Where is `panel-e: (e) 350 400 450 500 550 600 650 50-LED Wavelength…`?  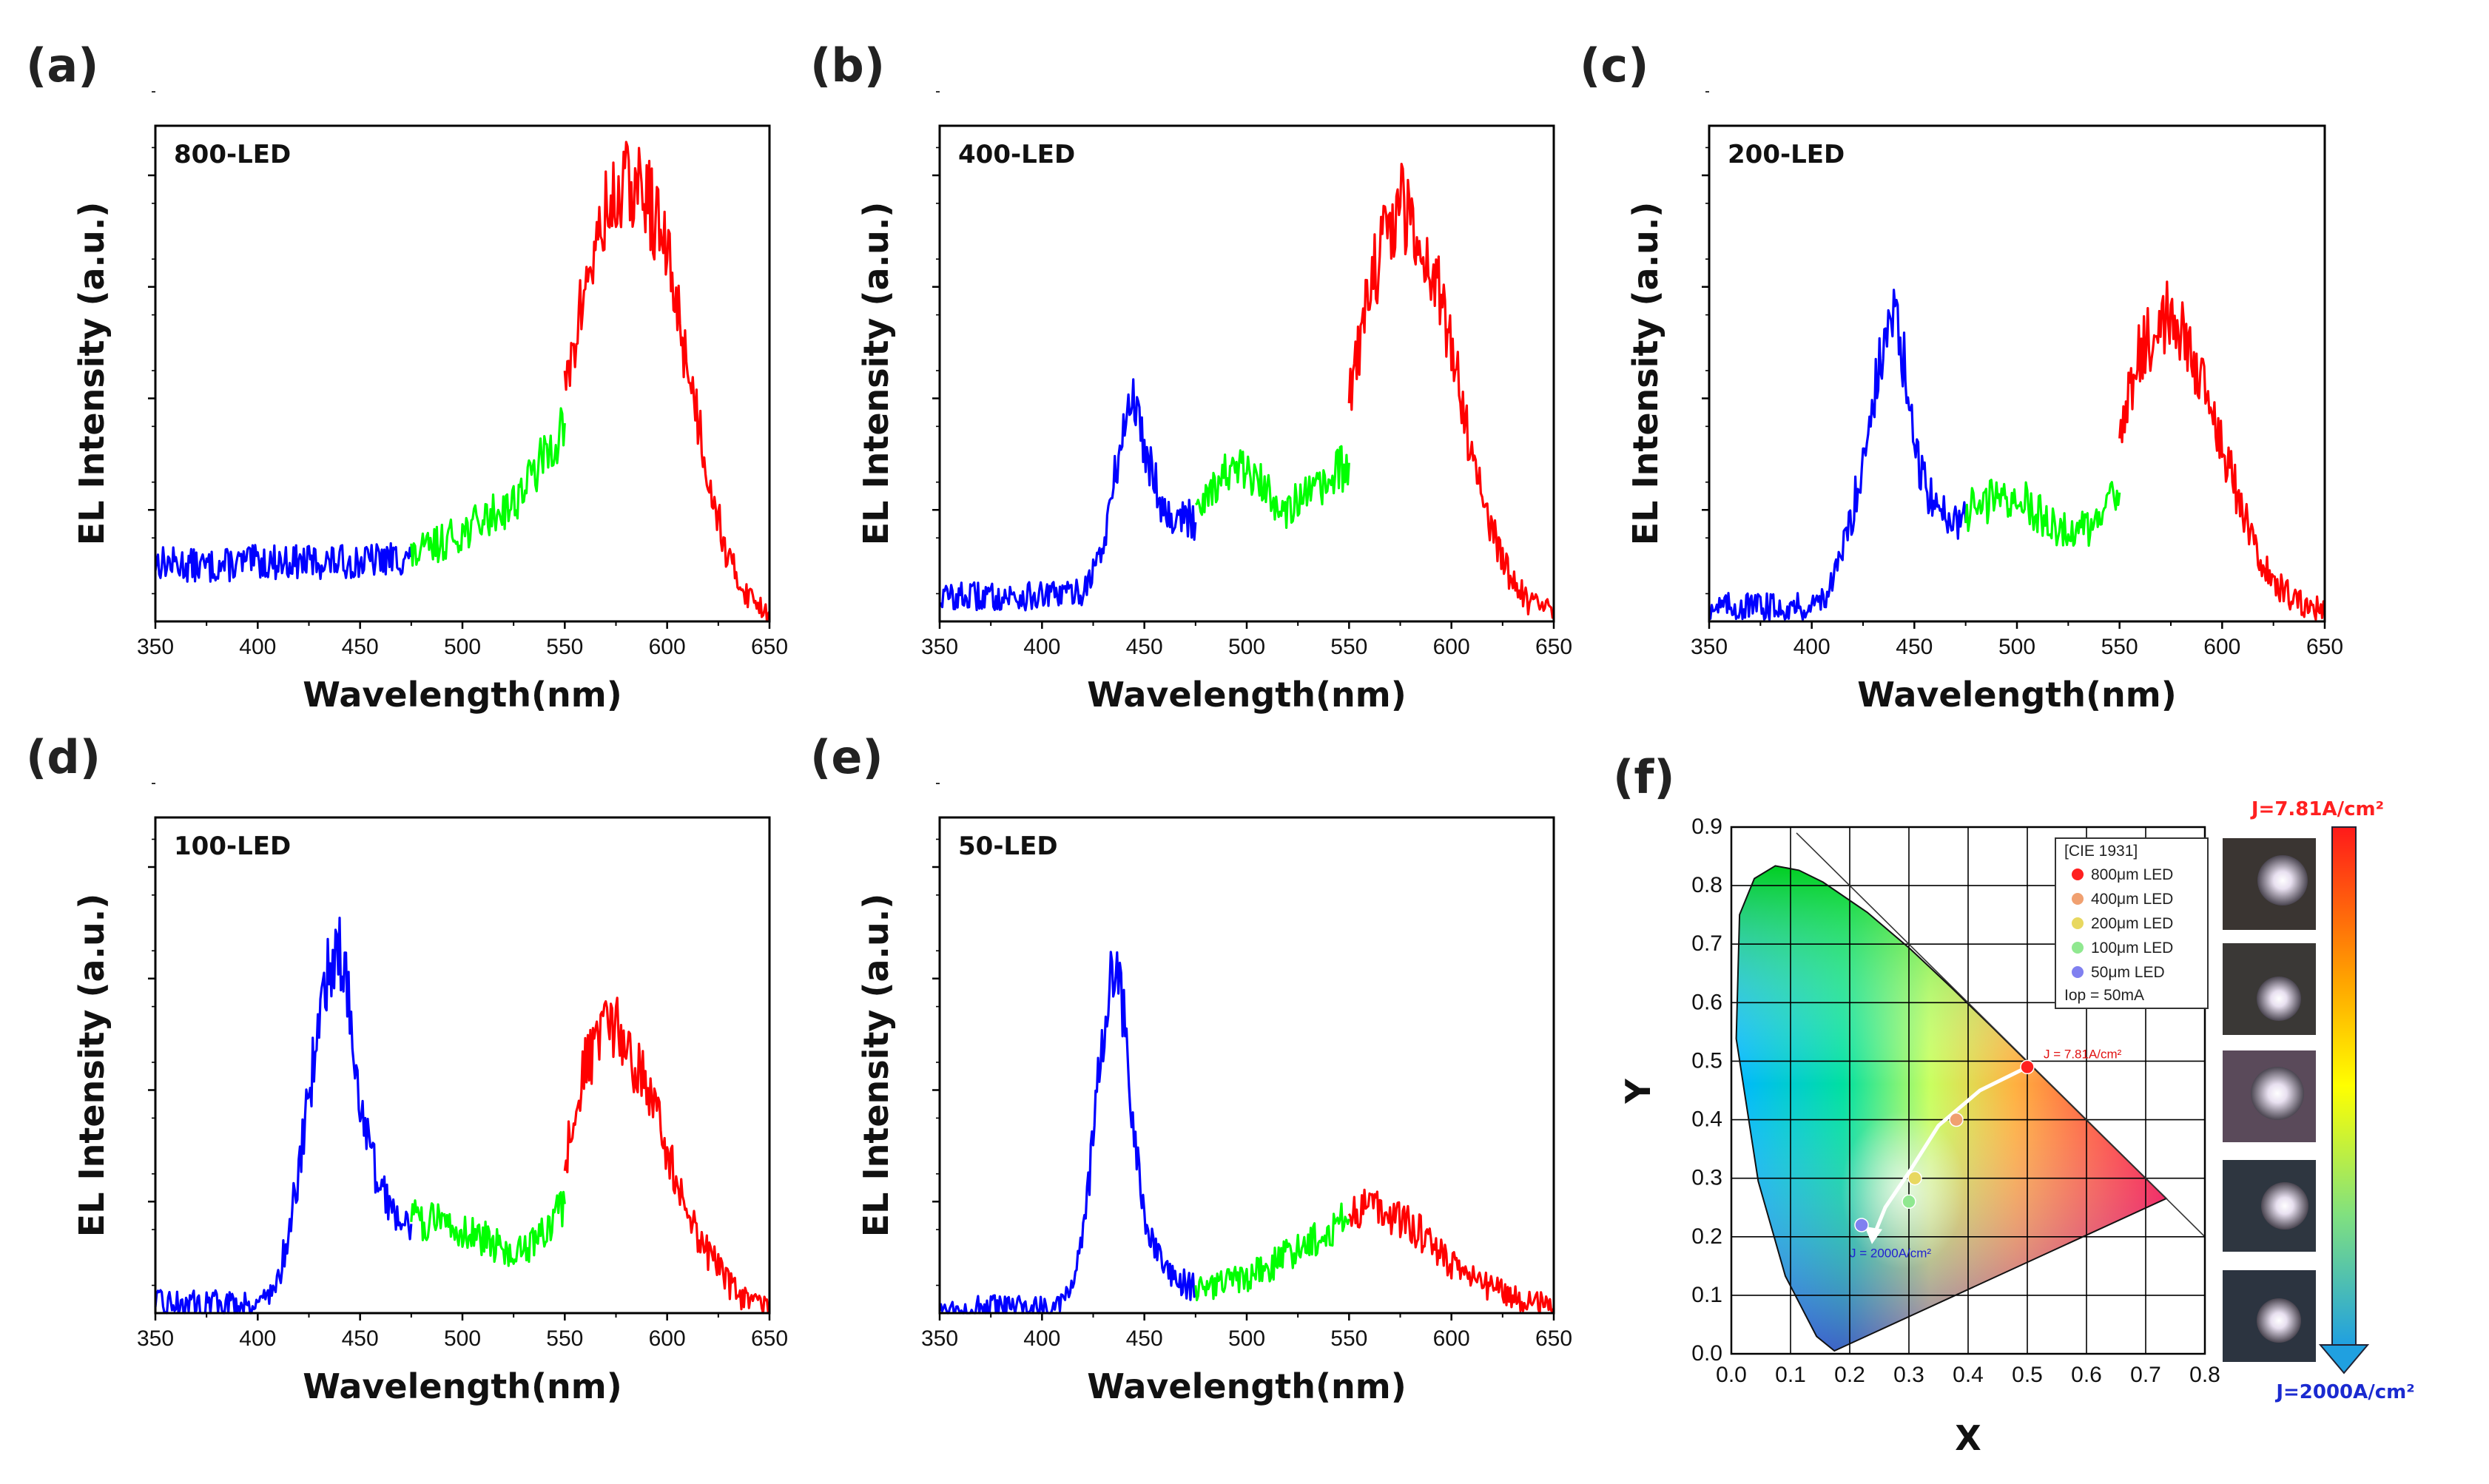 panel-e: (e) 350 400 450 500 550 600 650 50-LED Wavelength… is located at coordinates (1191, 1068).